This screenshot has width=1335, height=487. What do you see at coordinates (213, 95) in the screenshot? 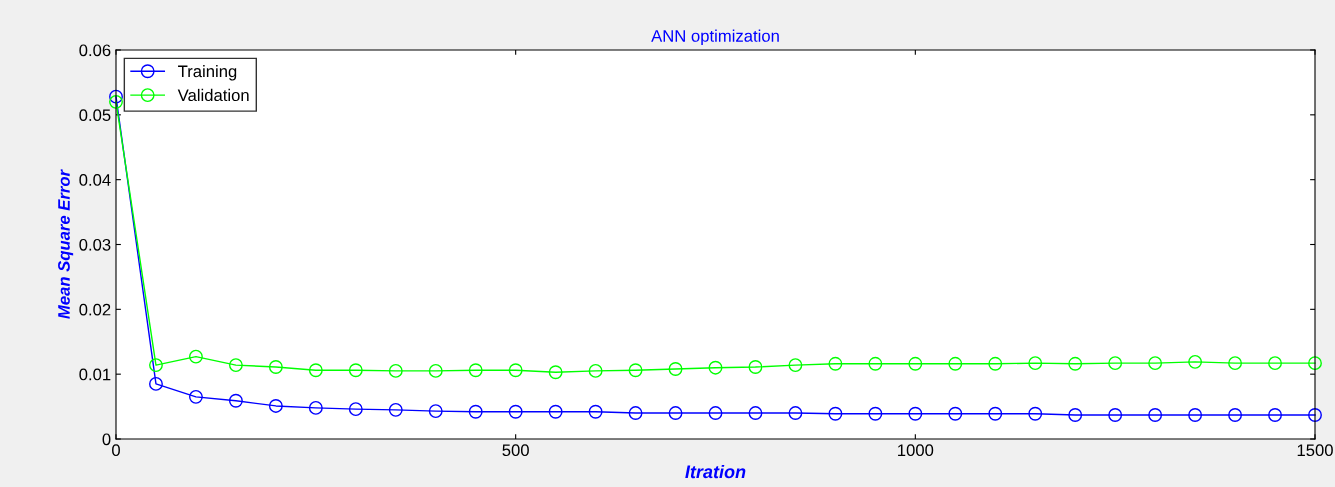
I see `legend-label: Validation` at bounding box center [213, 95].